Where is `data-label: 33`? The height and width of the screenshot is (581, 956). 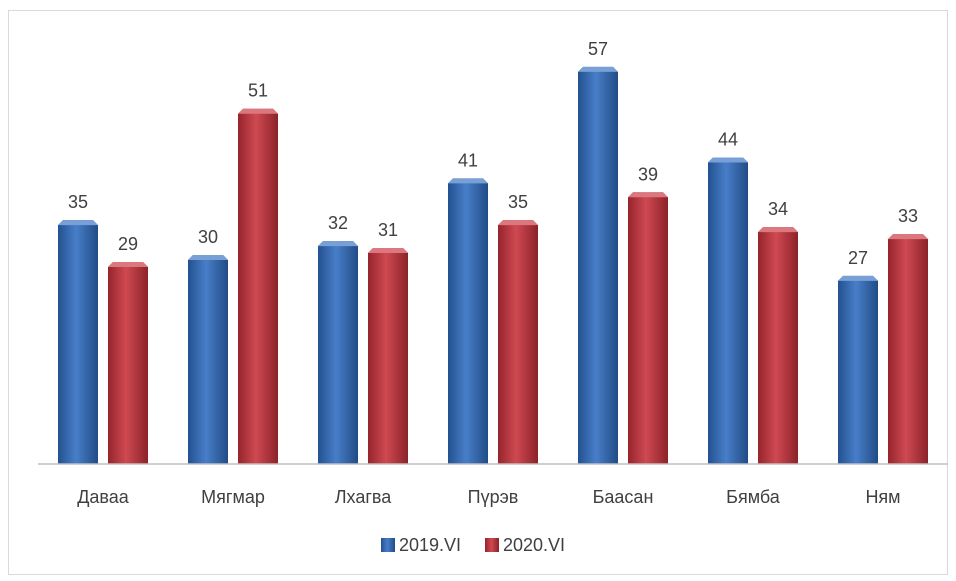
data-label: 33 is located at coordinates (908, 216).